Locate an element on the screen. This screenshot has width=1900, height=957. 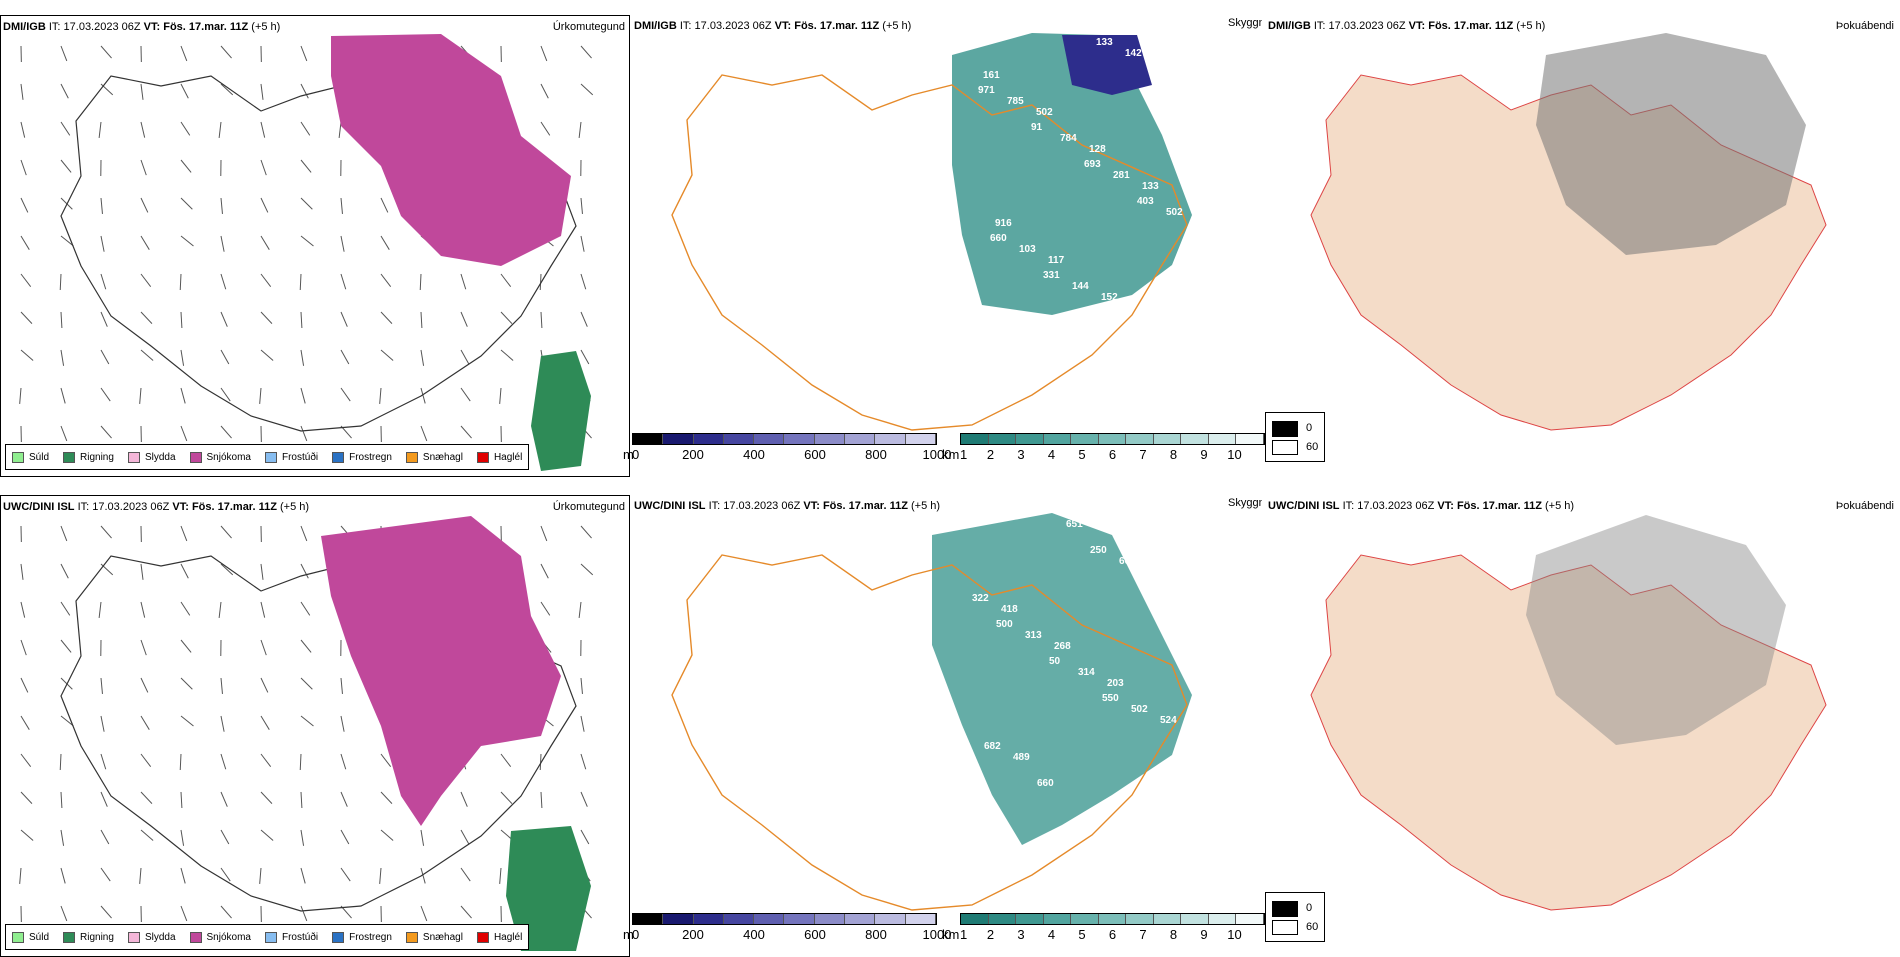
legend-item: Snæhagl is located at coordinates (434, 457).